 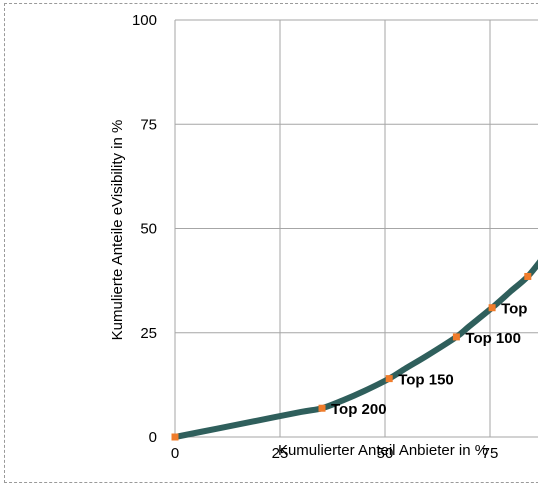 I want to click on x-tick-label: 0, so click(x=175, y=453).